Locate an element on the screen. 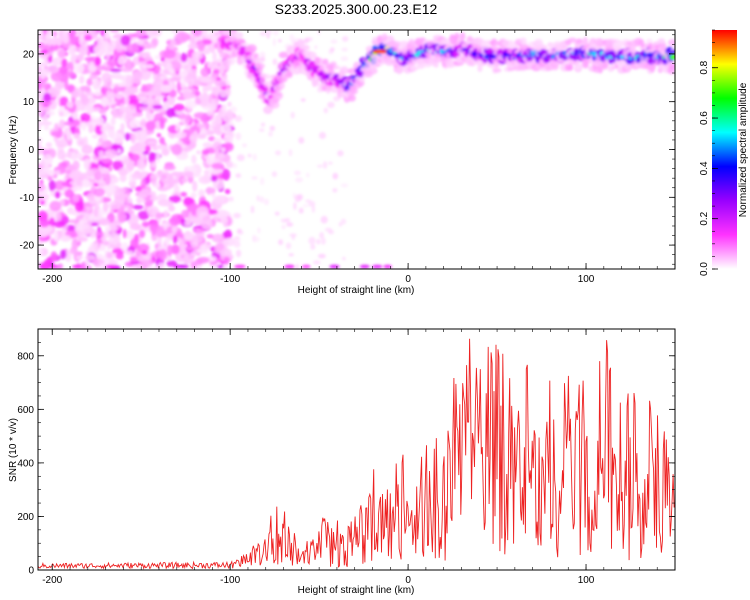 The height and width of the screenshot is (600, 750). x-tick-label: -100 is located at coordinates (230, 580).